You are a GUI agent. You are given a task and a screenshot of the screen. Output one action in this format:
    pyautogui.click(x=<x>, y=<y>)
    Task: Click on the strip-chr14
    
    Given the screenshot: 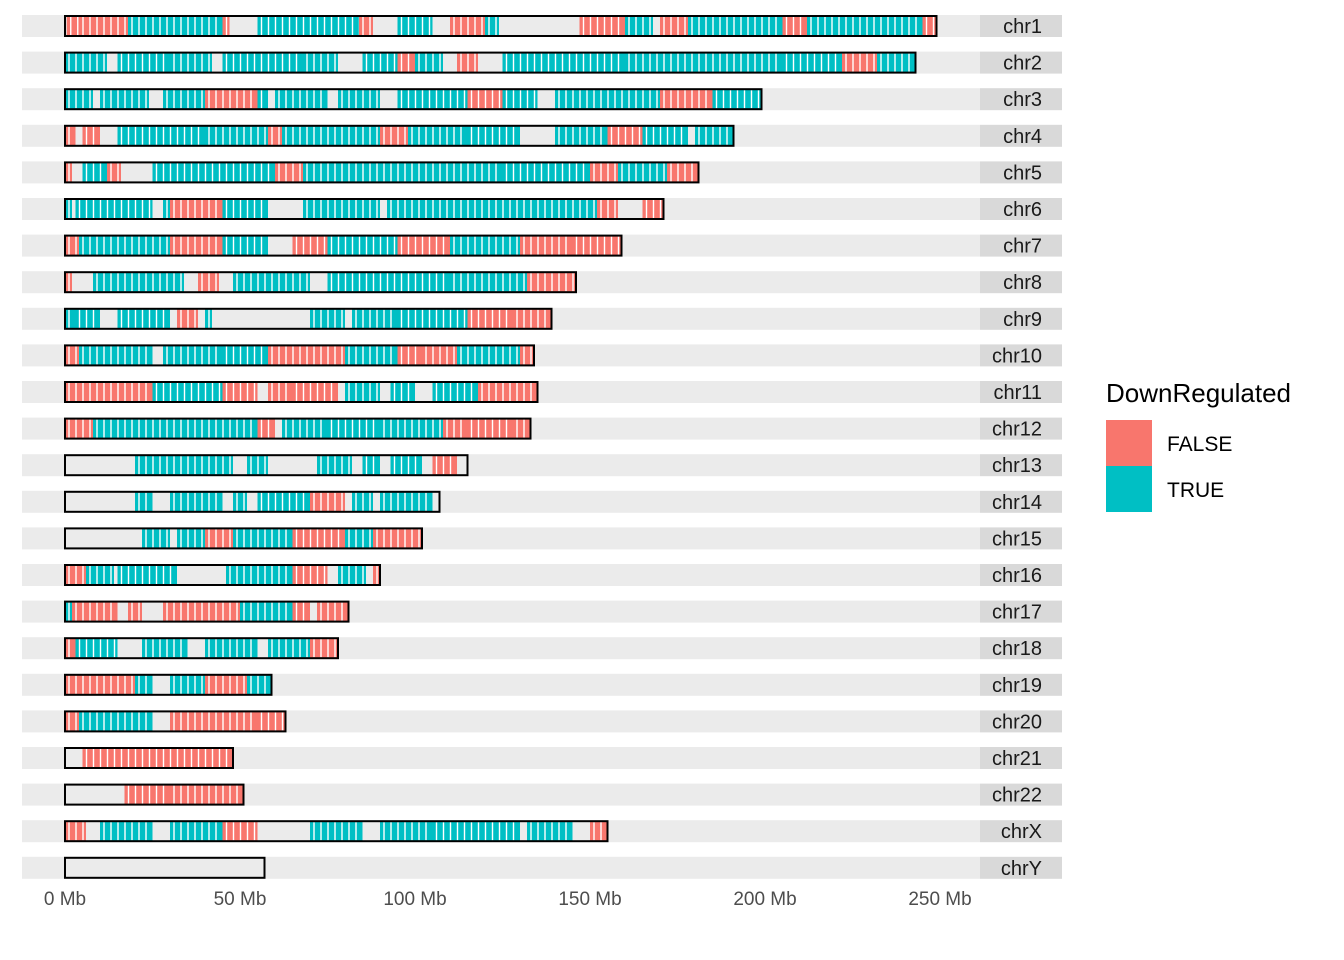 What is the action you would take?
    pyautogui.click(x=1021, y=501)
    